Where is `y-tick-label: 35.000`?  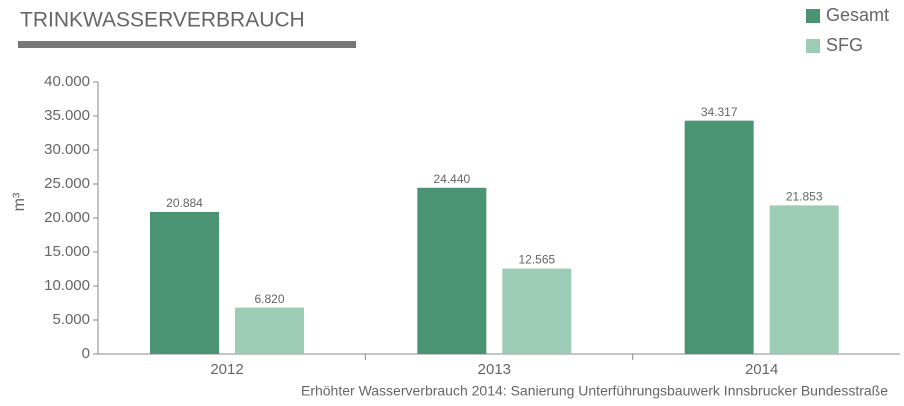
y-tick-label: 35.000 is located at coordinates (67, 115).